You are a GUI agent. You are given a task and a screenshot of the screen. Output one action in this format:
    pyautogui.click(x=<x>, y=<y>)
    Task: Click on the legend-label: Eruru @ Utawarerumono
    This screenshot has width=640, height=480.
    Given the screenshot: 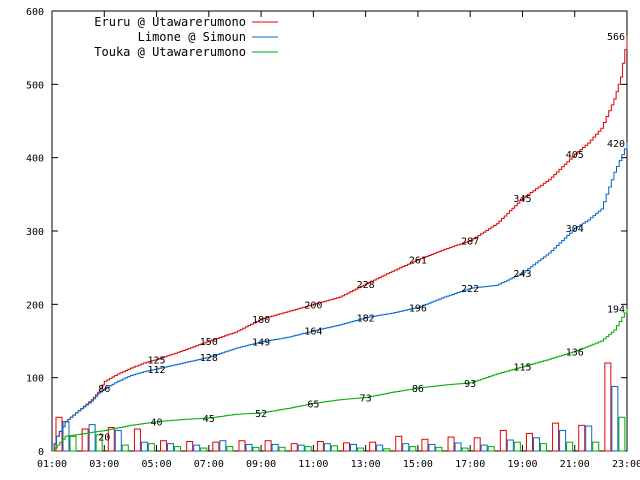 What is the action you would take?
    pyautogui.click(x=170, y=22)
    